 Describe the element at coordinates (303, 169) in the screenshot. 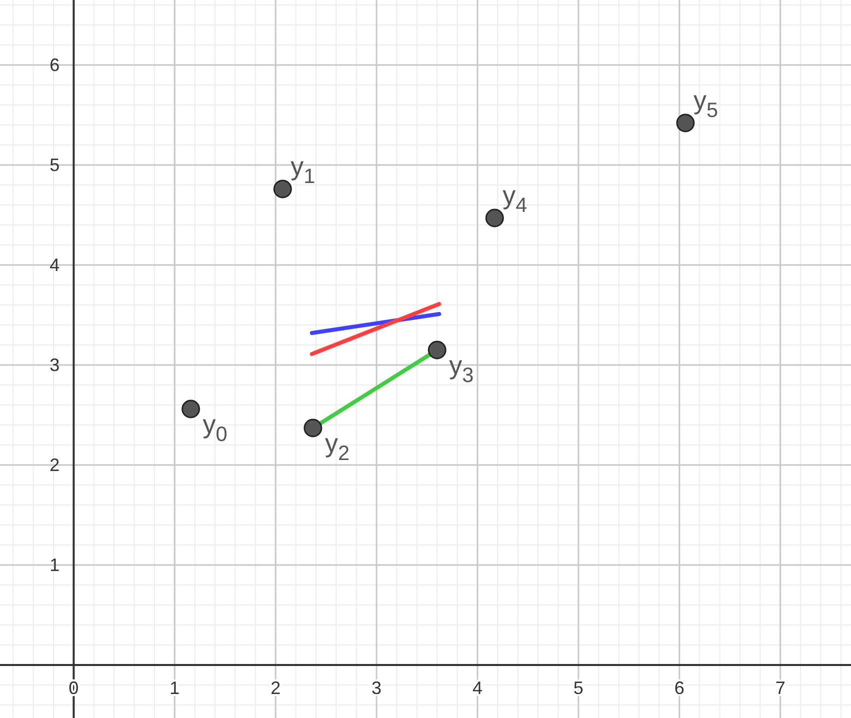

I see `annotation: y$_{1}$` at that location.